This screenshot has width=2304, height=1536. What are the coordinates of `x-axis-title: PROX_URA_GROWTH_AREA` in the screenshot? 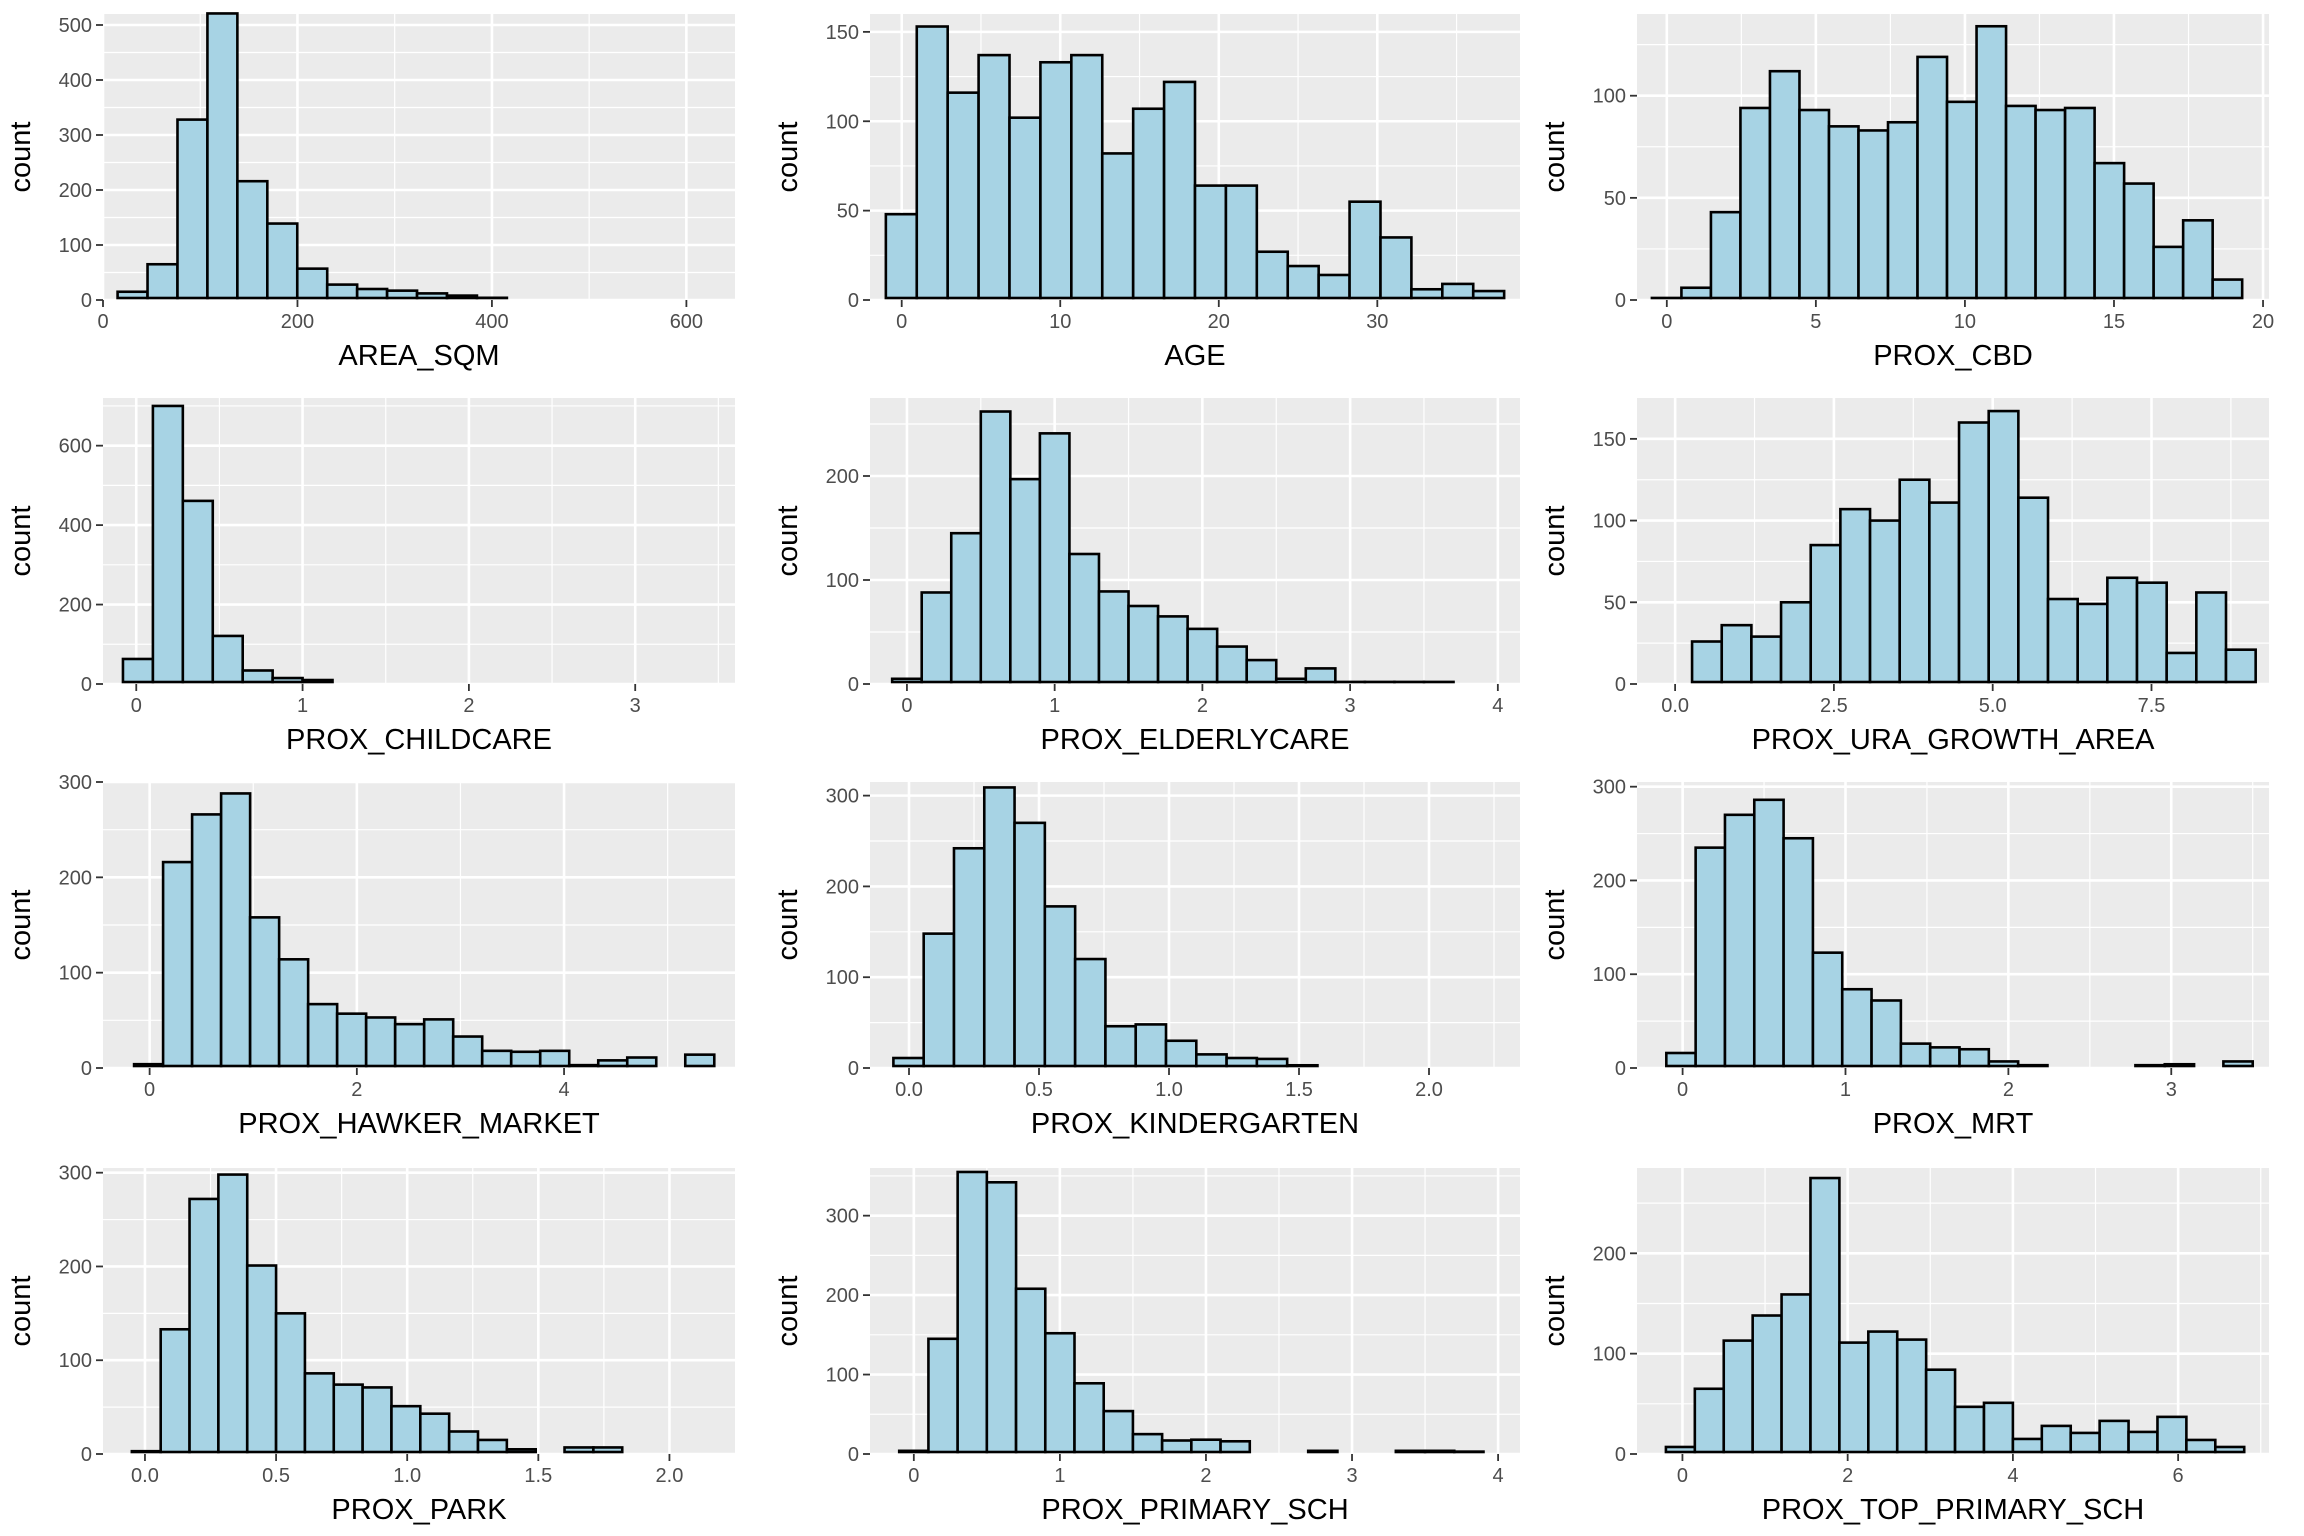 It's located at (1954, 740).